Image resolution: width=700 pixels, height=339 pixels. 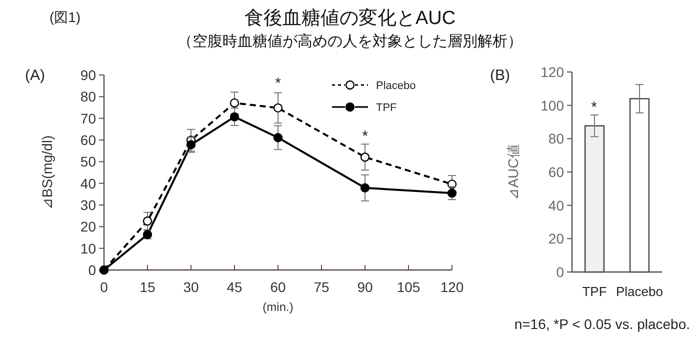 I want to click on y-tick-label: 50, so click(x=88, y=162).